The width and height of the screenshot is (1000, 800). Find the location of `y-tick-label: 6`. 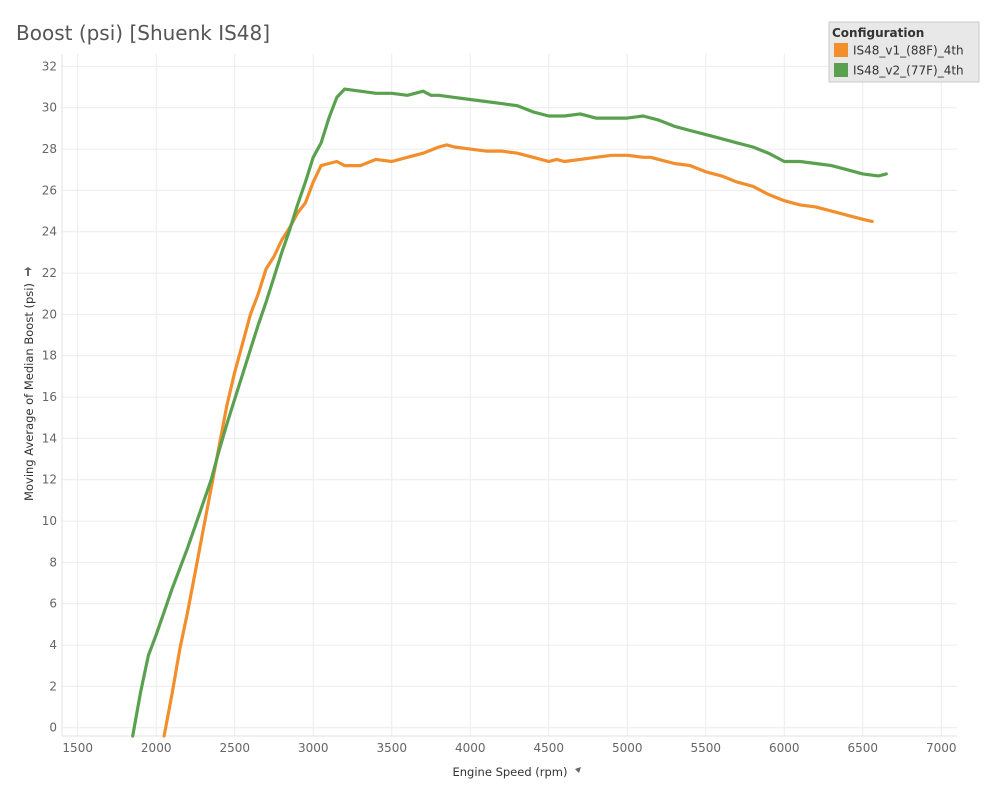

y-tick-label: 6 is located at coordinates (53, 604).